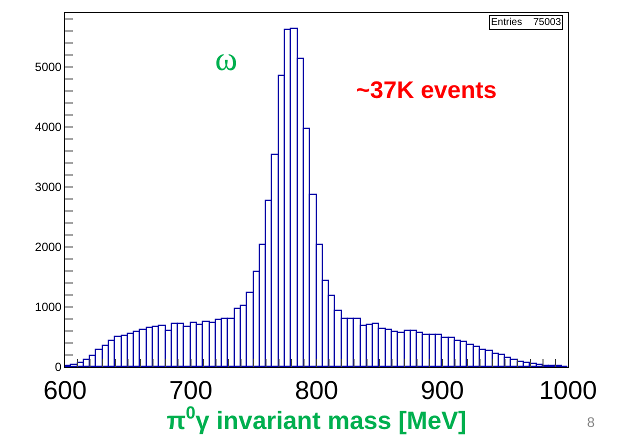 This screenshot has height=435, width=617. What do you see at coordinates (48, 307) in the screenshot?
I see `y-tick-label: 1000` at bounding box center [48, 307].